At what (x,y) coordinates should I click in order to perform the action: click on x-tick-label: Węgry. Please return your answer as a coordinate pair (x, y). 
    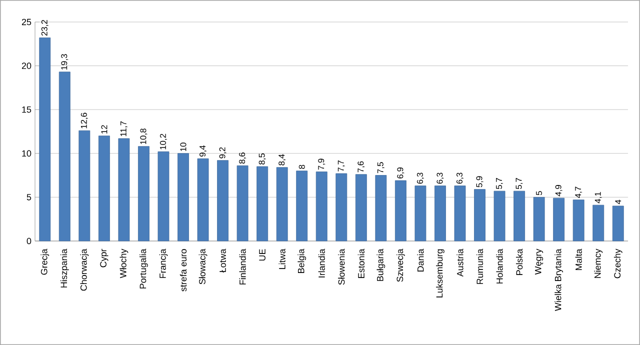
    Looking at the image, I should click on (539, 261).